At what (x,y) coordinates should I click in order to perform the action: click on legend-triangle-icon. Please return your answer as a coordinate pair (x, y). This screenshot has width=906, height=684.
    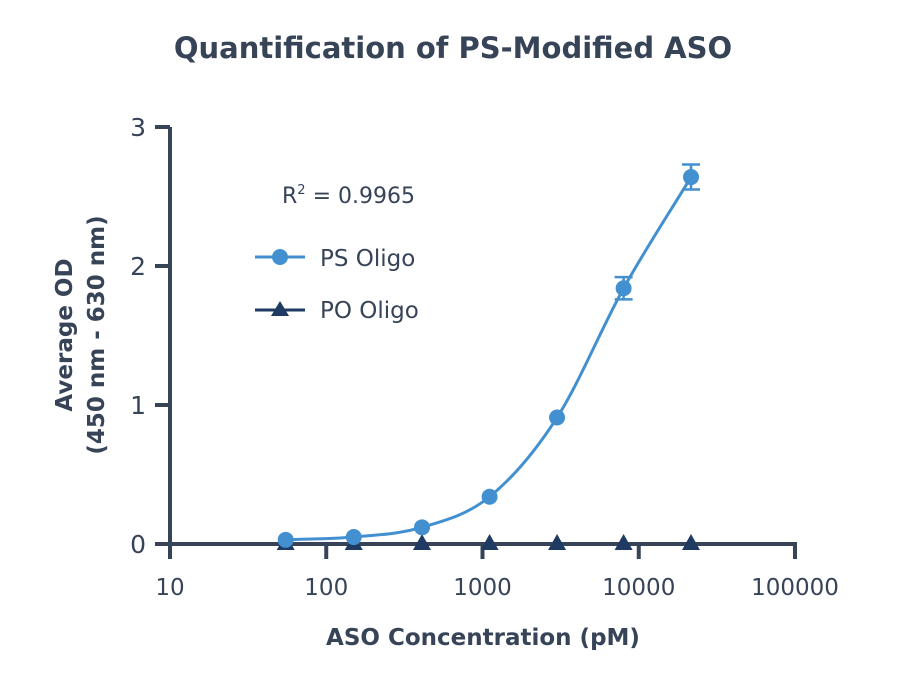
    Looking at the image, I should click on (280, 308).